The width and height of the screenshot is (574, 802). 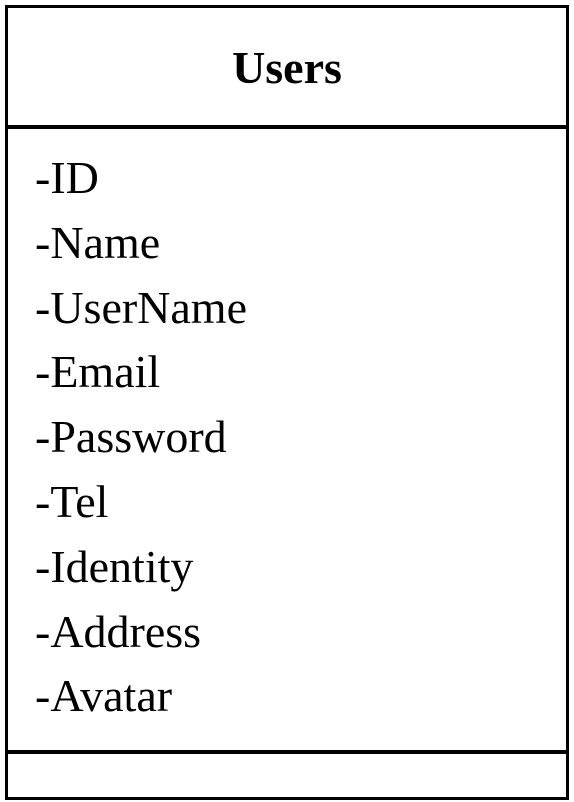 I want to click on attribute-address: -Address, so click(x=118, y=631).